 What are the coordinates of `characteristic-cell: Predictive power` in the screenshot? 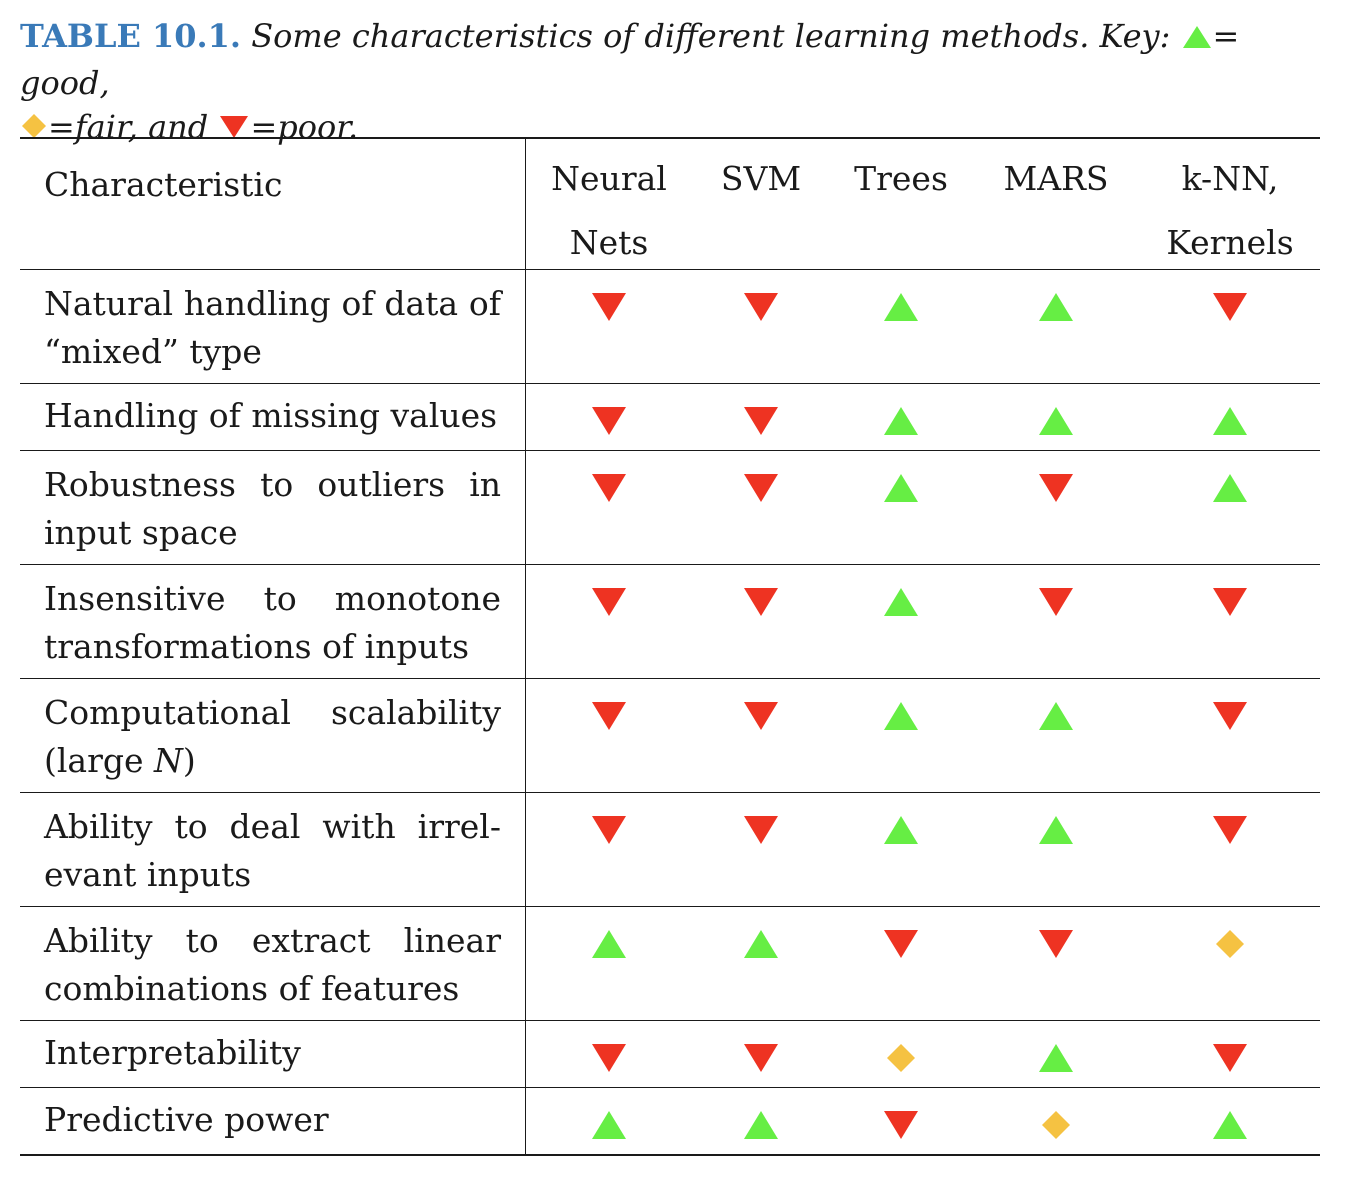 It's located at (273, 1121).